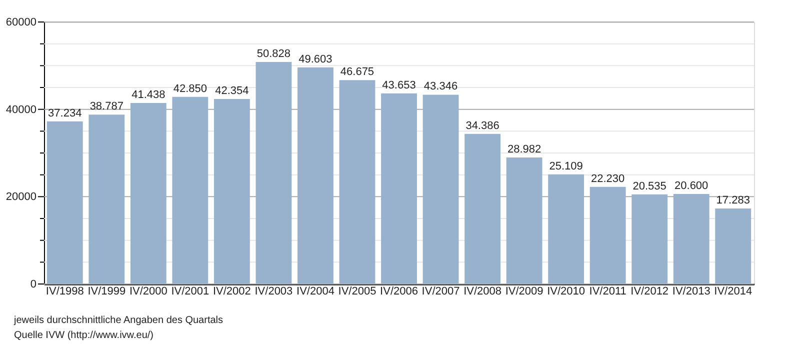  I want to click on data-label: 41.438, so click(149, 95).